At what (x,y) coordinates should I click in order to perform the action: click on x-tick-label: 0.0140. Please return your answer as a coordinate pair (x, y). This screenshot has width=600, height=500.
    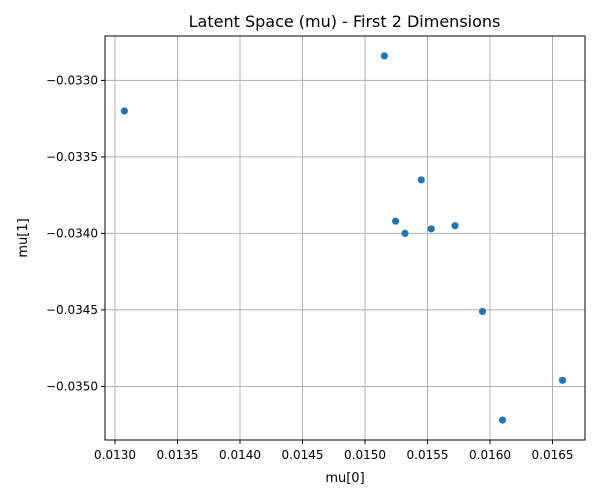
    Looking at the image, I should click on (240, 455).